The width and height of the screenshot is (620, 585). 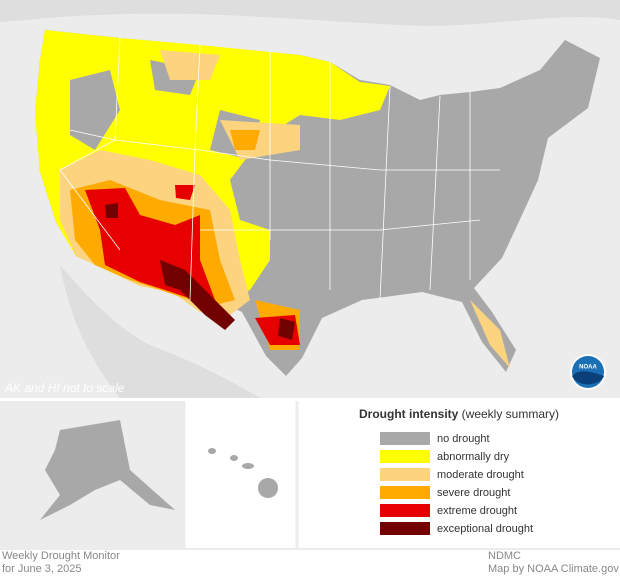 I want to click on footer-source: NDMC, so click(x=504, y=556).